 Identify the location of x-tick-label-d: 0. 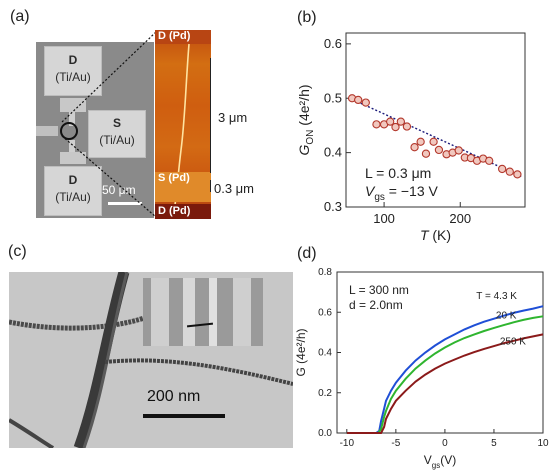
(445, 443).